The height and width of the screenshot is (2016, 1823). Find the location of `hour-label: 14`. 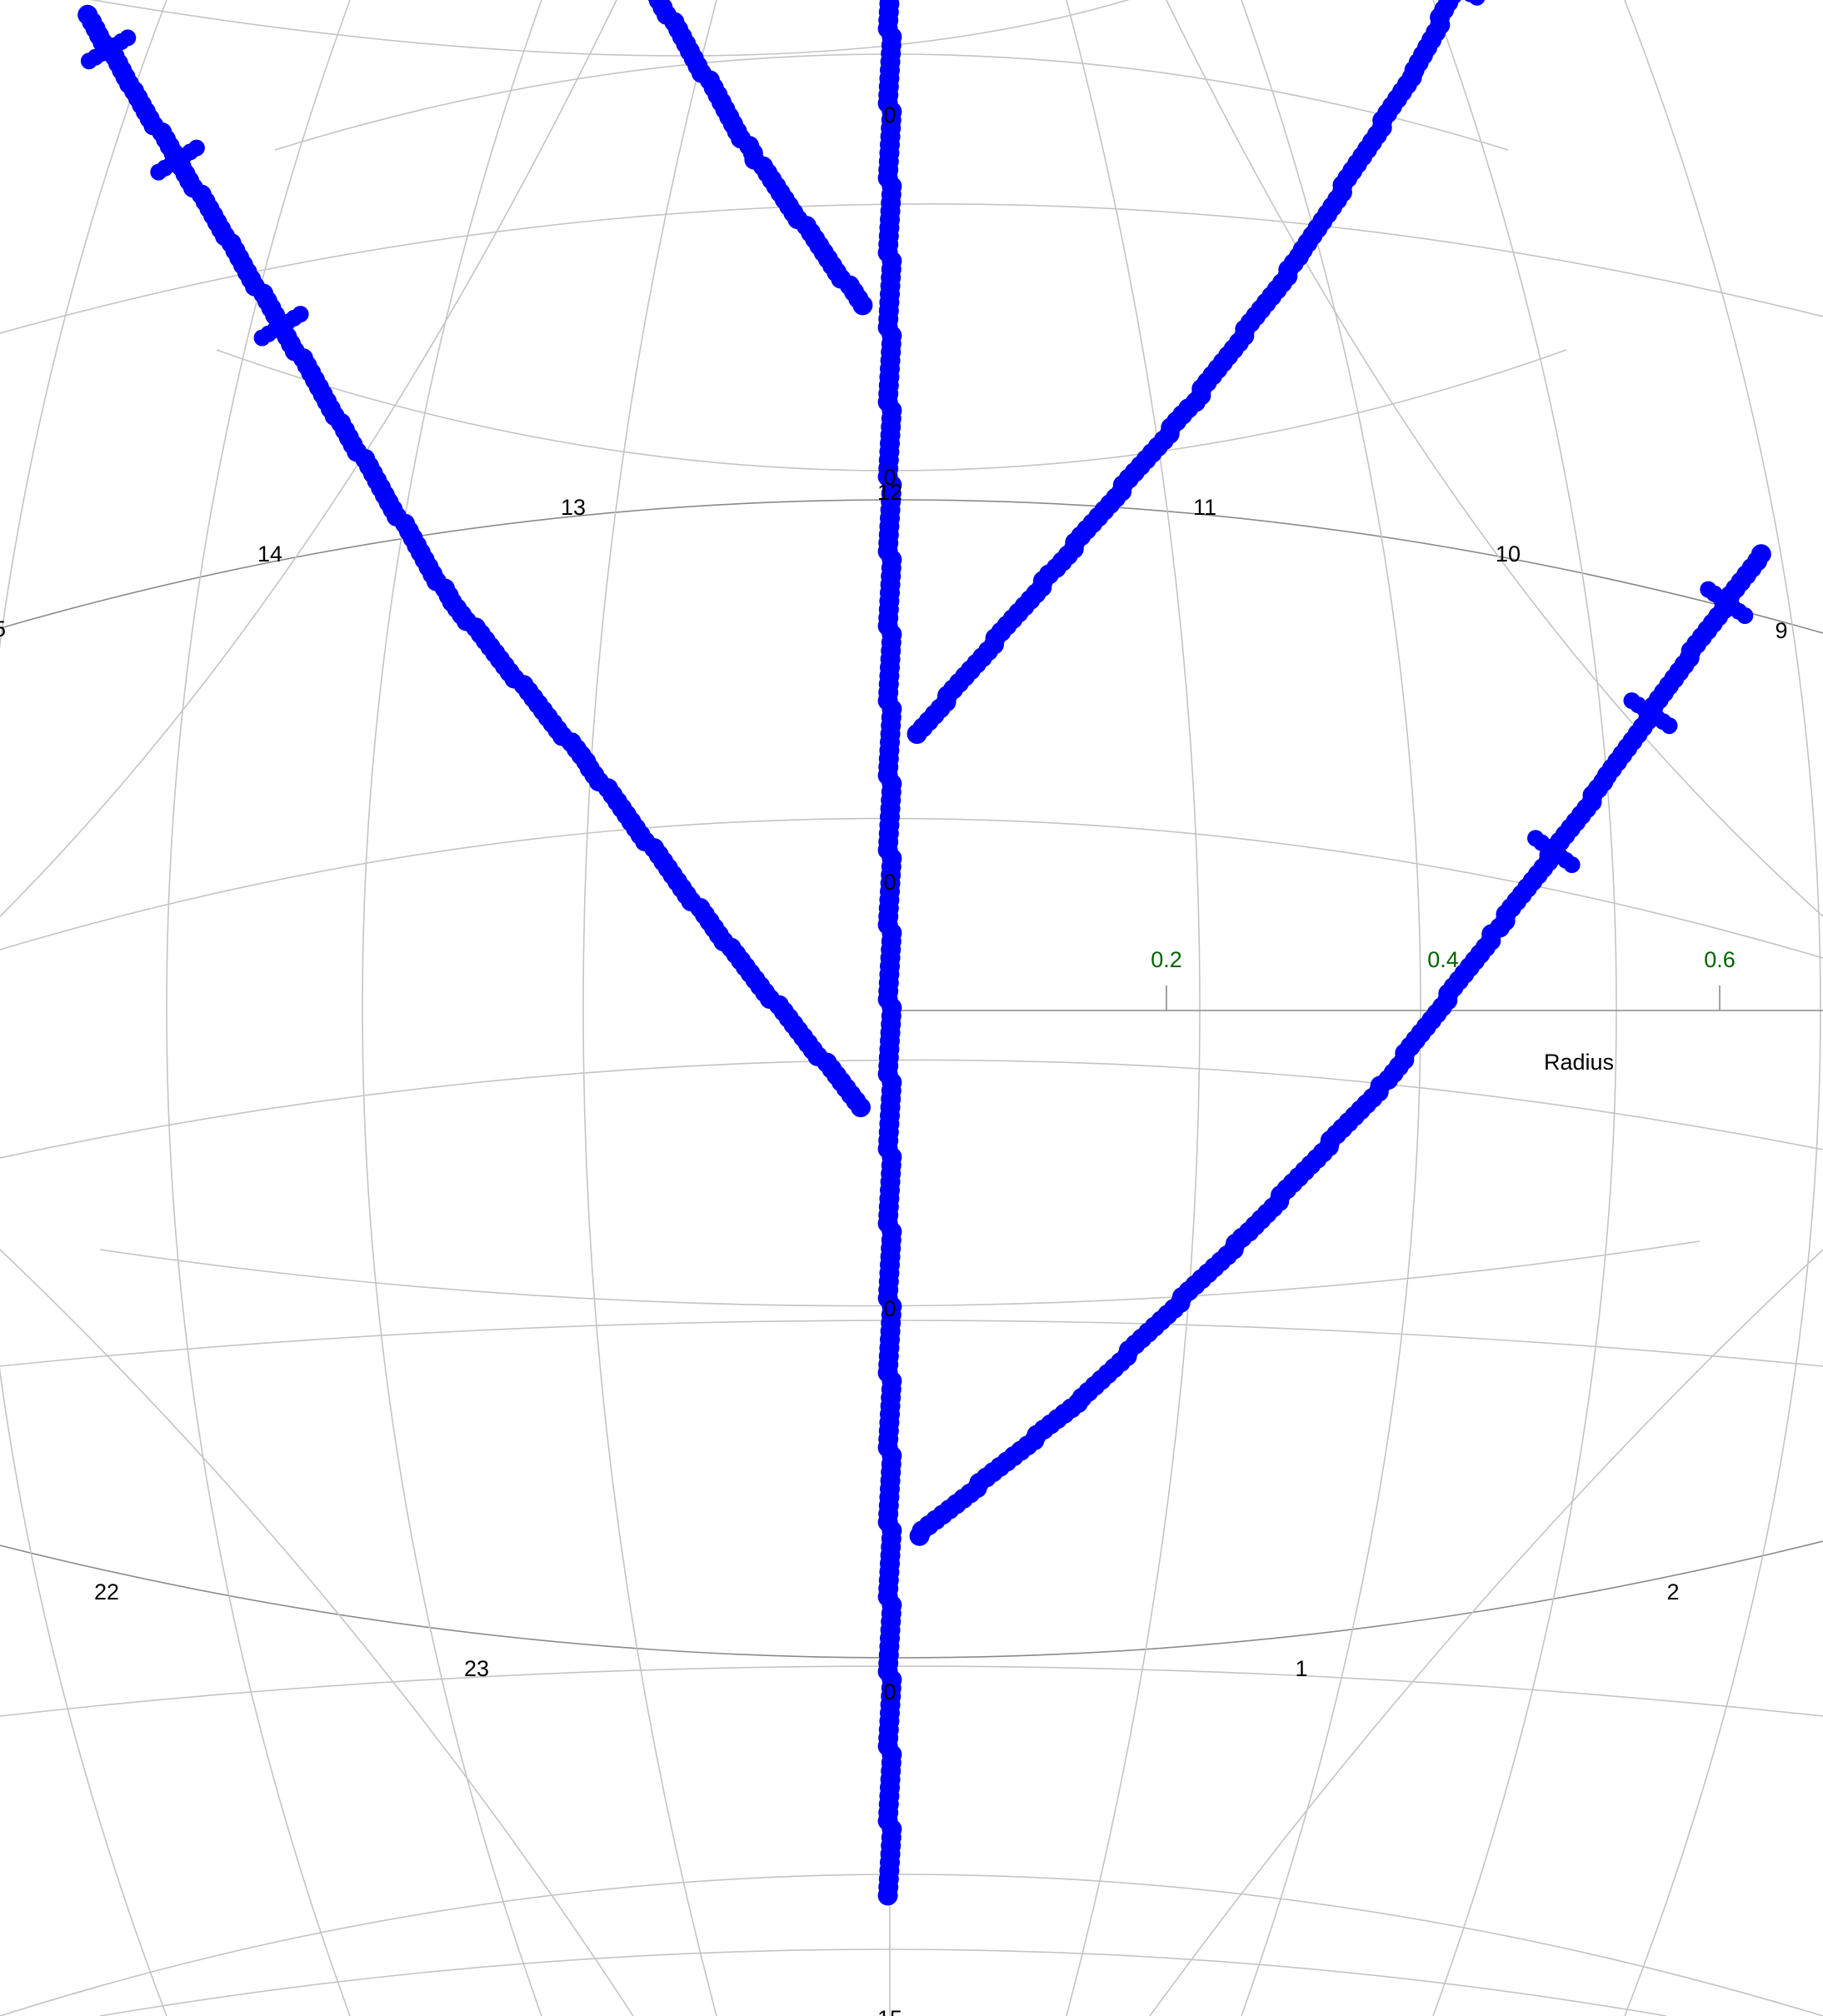

hour-label: 14 is located at coordinates (269, 553).